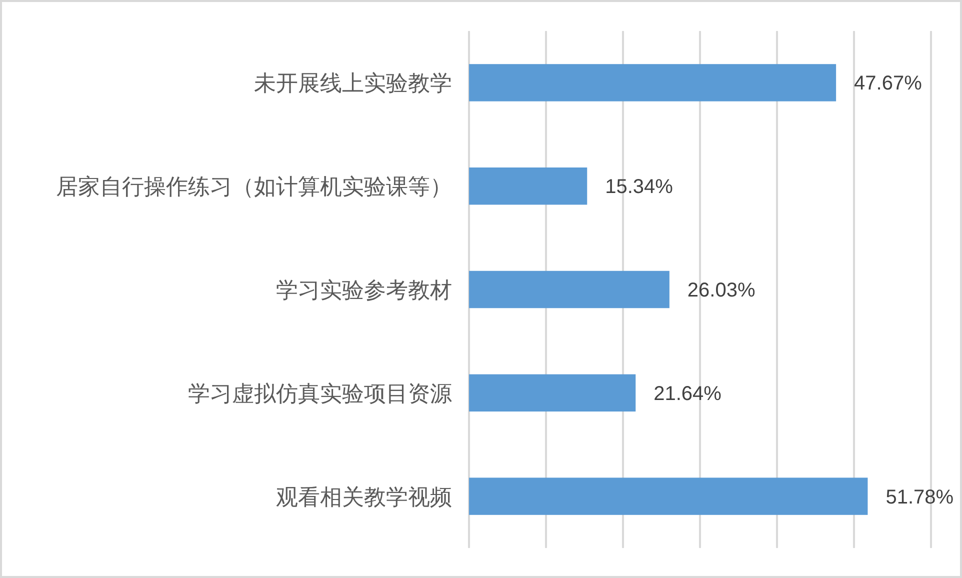 The height and width of the screenshot is (578, 962). Describe the element at coordinates (364, 291) in the screenshot. I see `y-tick-label: 学习实验参考教材` at that location.